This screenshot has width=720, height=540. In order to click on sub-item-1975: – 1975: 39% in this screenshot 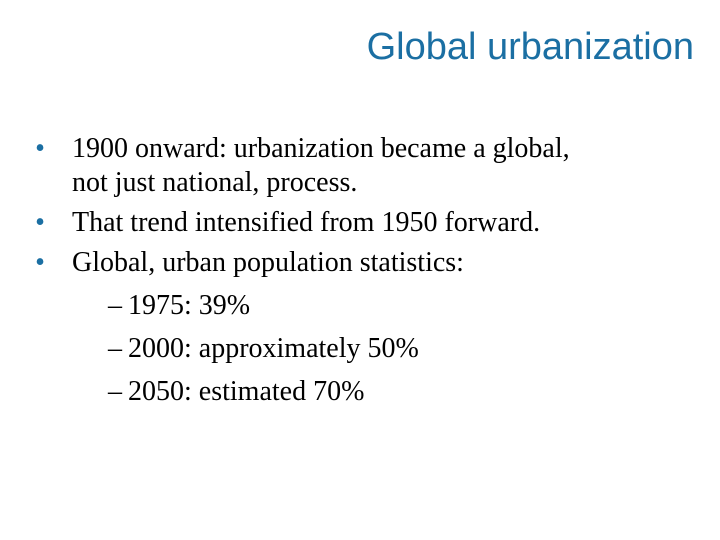, I will do `click(370, 306)`.